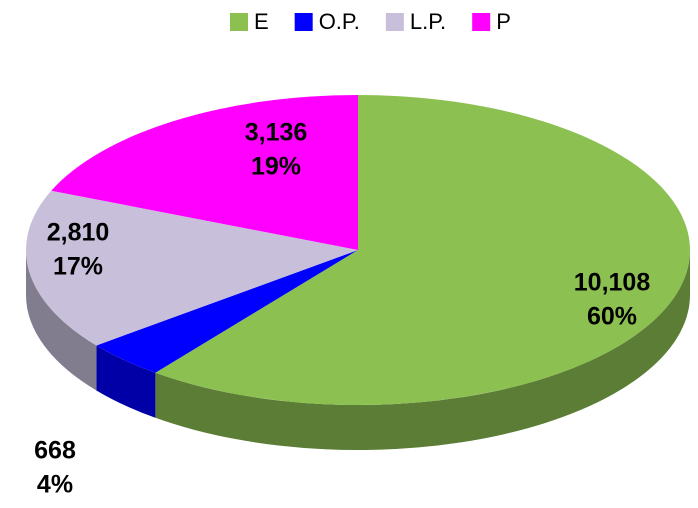  What do you see at coordinates (276, 133) in the screenshot?
I see `value-label: 3,136` at bounding box center [276, 133].